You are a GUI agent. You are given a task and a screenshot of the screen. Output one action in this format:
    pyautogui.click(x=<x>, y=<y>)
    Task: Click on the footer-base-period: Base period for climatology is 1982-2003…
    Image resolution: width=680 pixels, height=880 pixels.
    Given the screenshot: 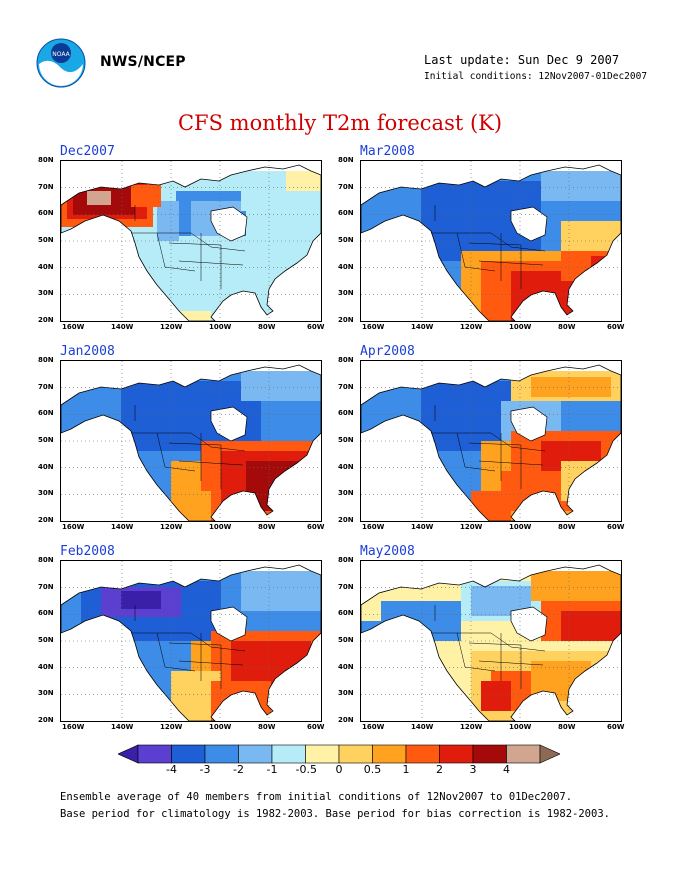 What is the action you would take?
    pyautogui.click(x=335, y=814)
    